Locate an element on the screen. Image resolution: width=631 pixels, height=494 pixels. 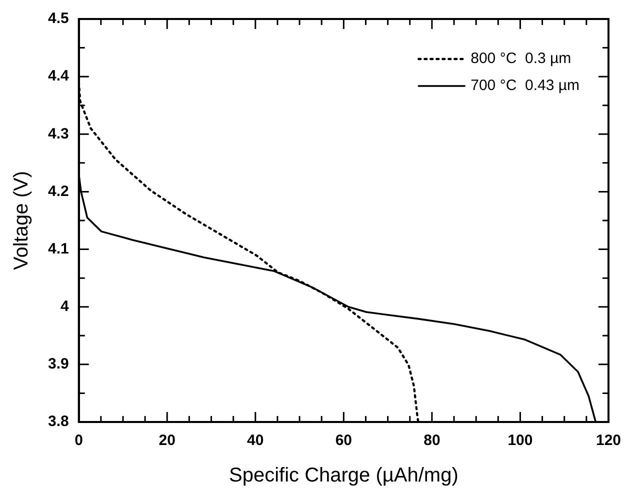
y-tick-label: 4.3 is located at coordinates (58, 133).